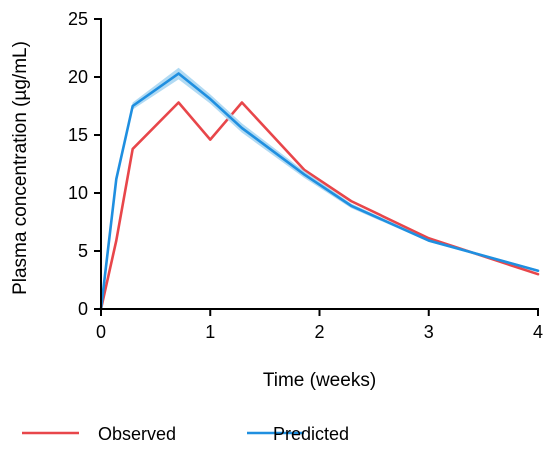 This screenshot has width=550, height=450. I want to click on observed-legend-label: Observed, so click(137, 434).